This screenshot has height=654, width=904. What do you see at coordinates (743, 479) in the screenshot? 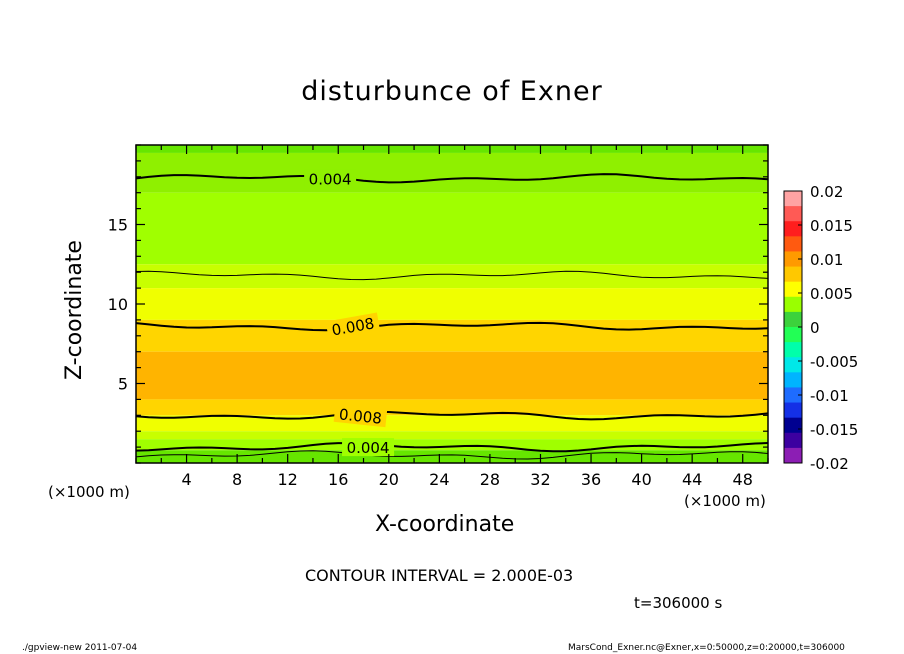
I see `x-tick-label: 48` at bounding box center [743, 479].